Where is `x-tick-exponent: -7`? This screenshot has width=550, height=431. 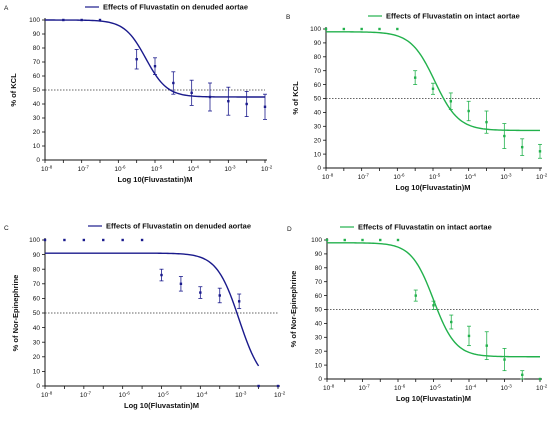
x-tick-exponent: -7 is located at coordinates (367, 175).